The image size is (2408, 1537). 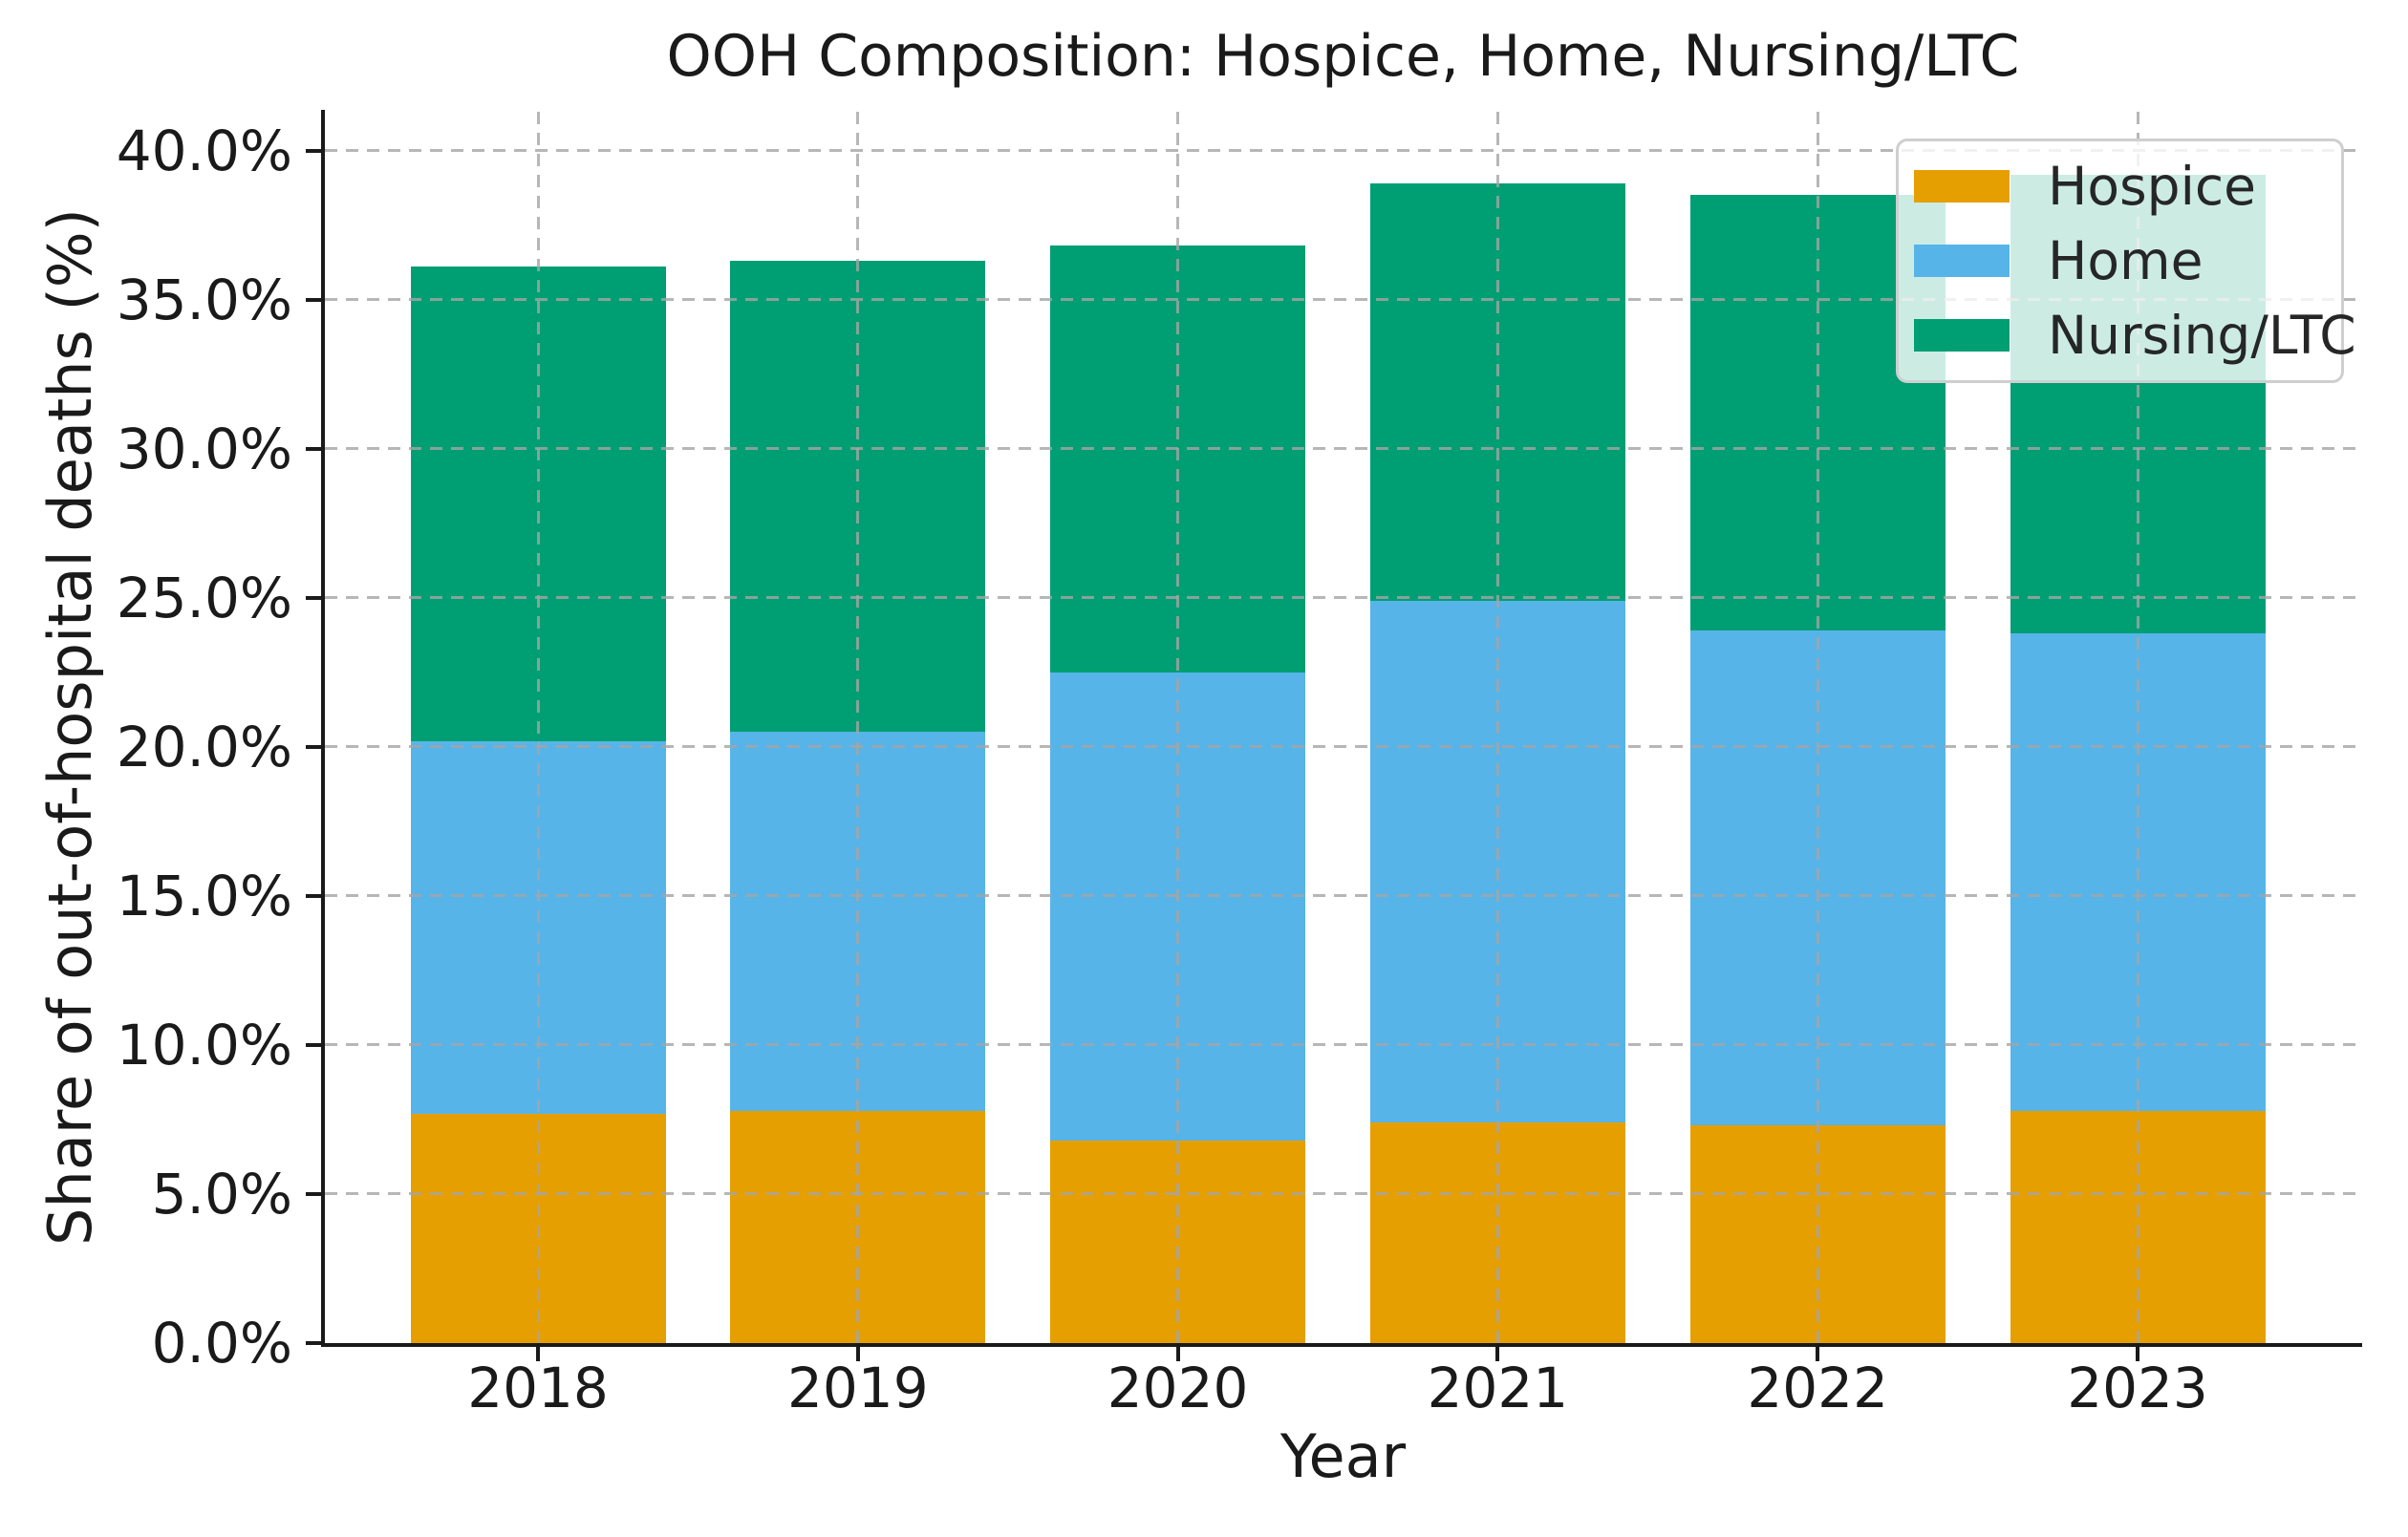 I want to click on y-tick-label-30: 30.0%, so click(x=204, y=448).